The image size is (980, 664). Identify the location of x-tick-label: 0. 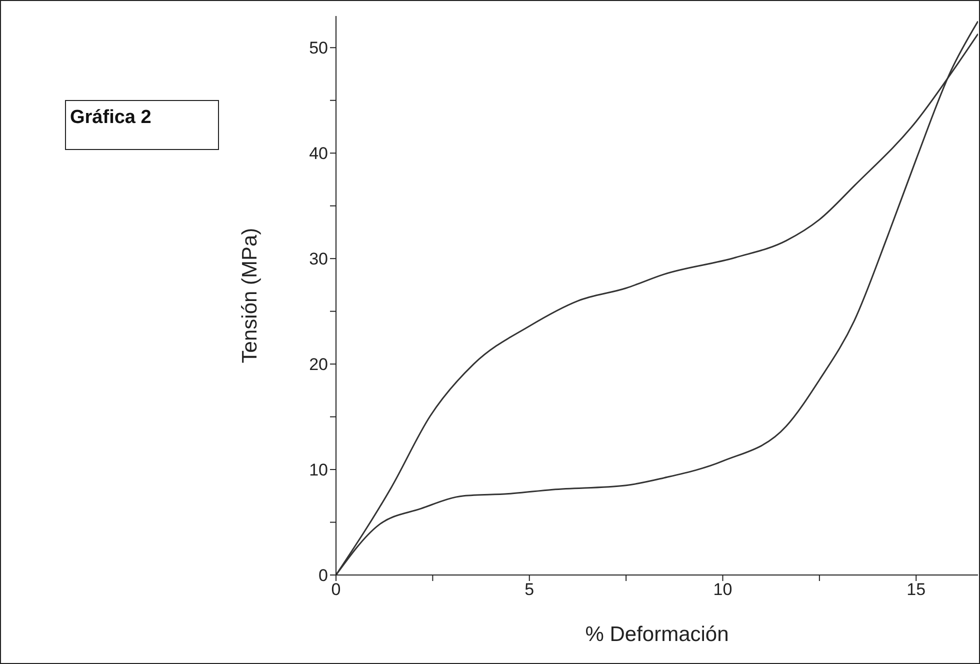
(336, 590).